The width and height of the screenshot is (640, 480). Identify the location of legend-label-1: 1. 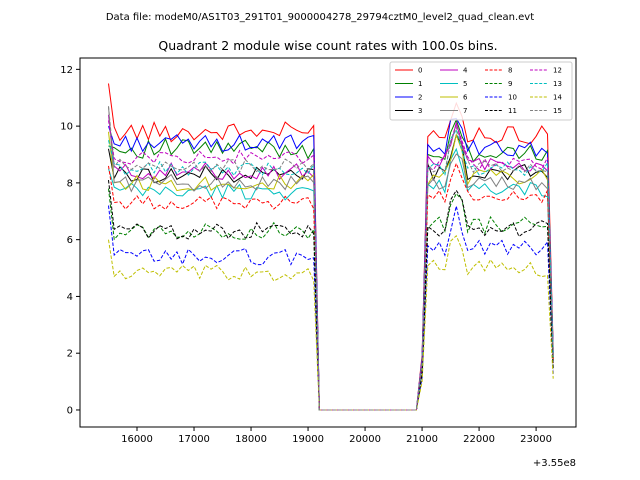
(420, 84).